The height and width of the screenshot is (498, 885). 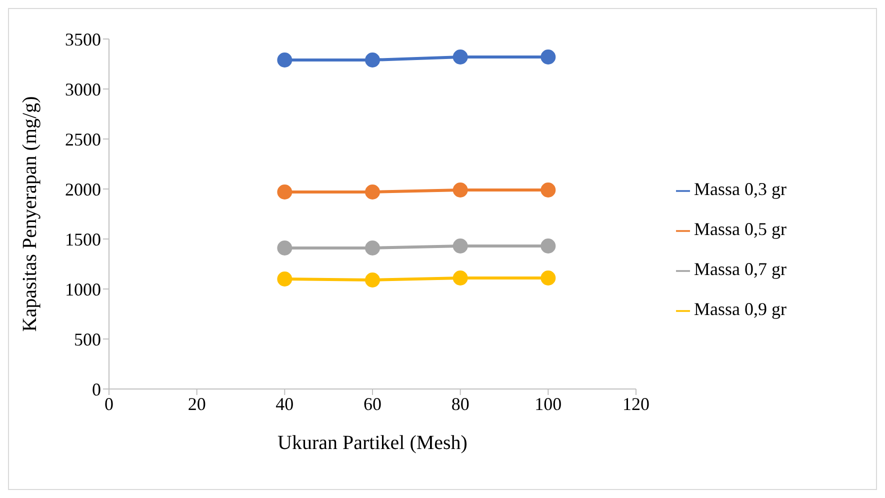 What do you see at coordinates (740, 269) in the screenshot?
I see `legend-label: Massa 0,7 gr` at bounding box center [740, 269].